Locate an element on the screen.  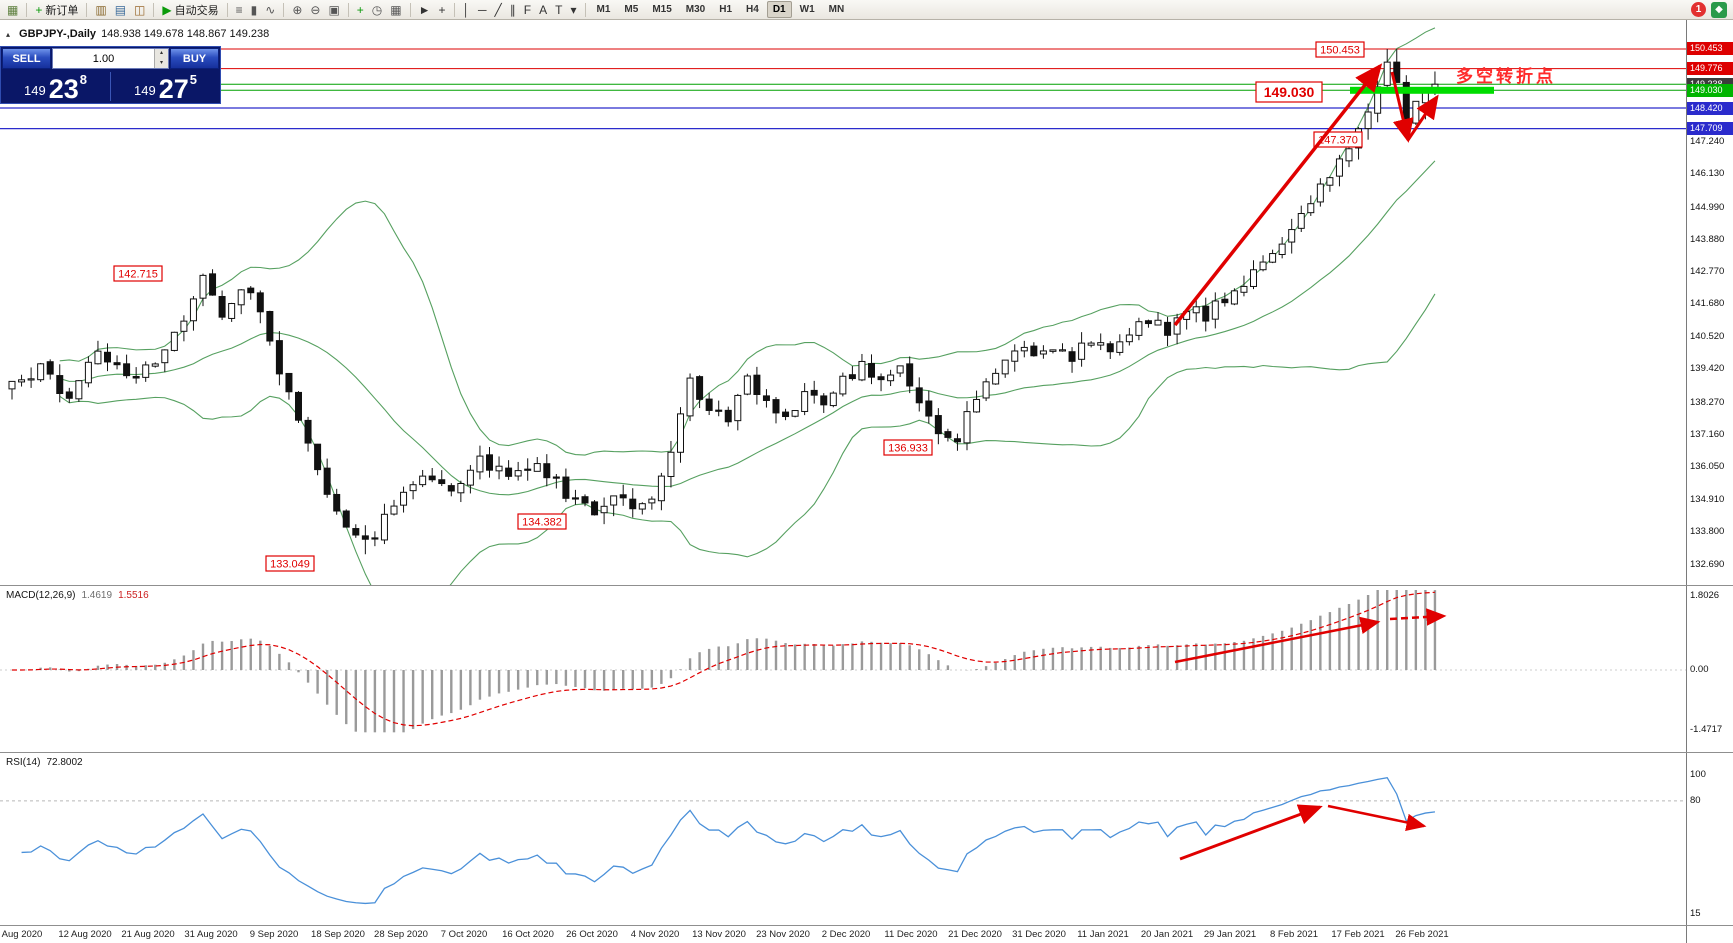
indicators-icon: + is located at coordinates (360, 9).